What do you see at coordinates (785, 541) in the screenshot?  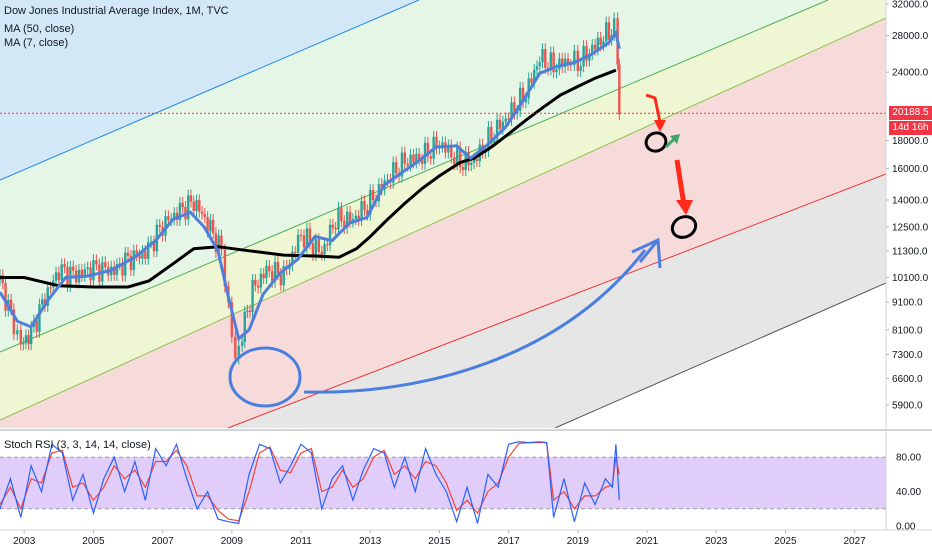 I see `time-axis-label: 2025` at bounding box center [785, 541].